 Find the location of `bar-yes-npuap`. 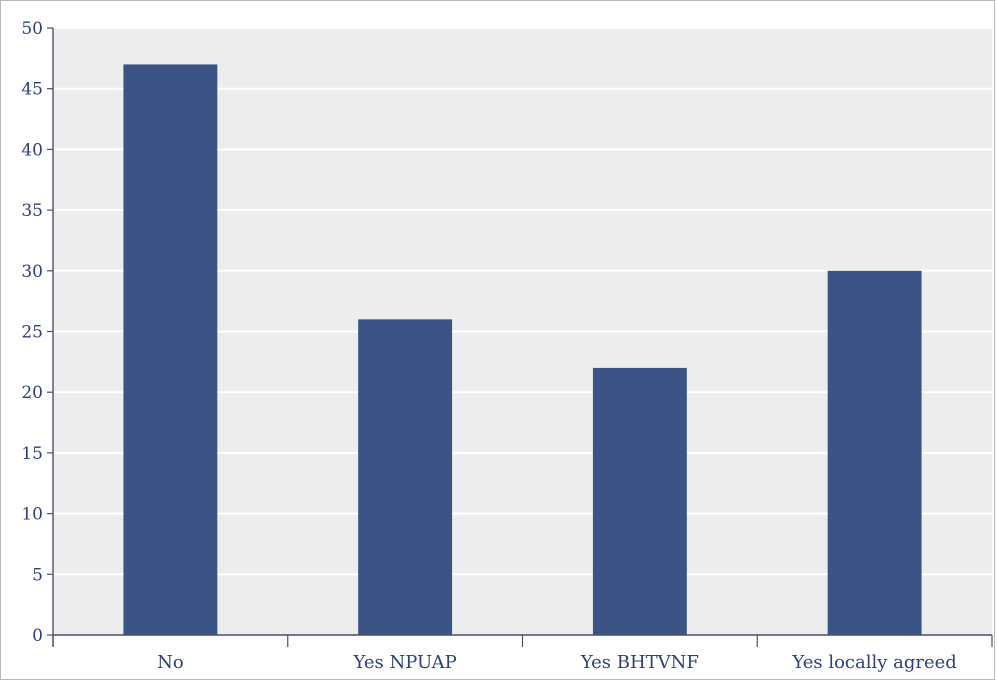

bar-yes-npuap is located at coordinates (405, 477).